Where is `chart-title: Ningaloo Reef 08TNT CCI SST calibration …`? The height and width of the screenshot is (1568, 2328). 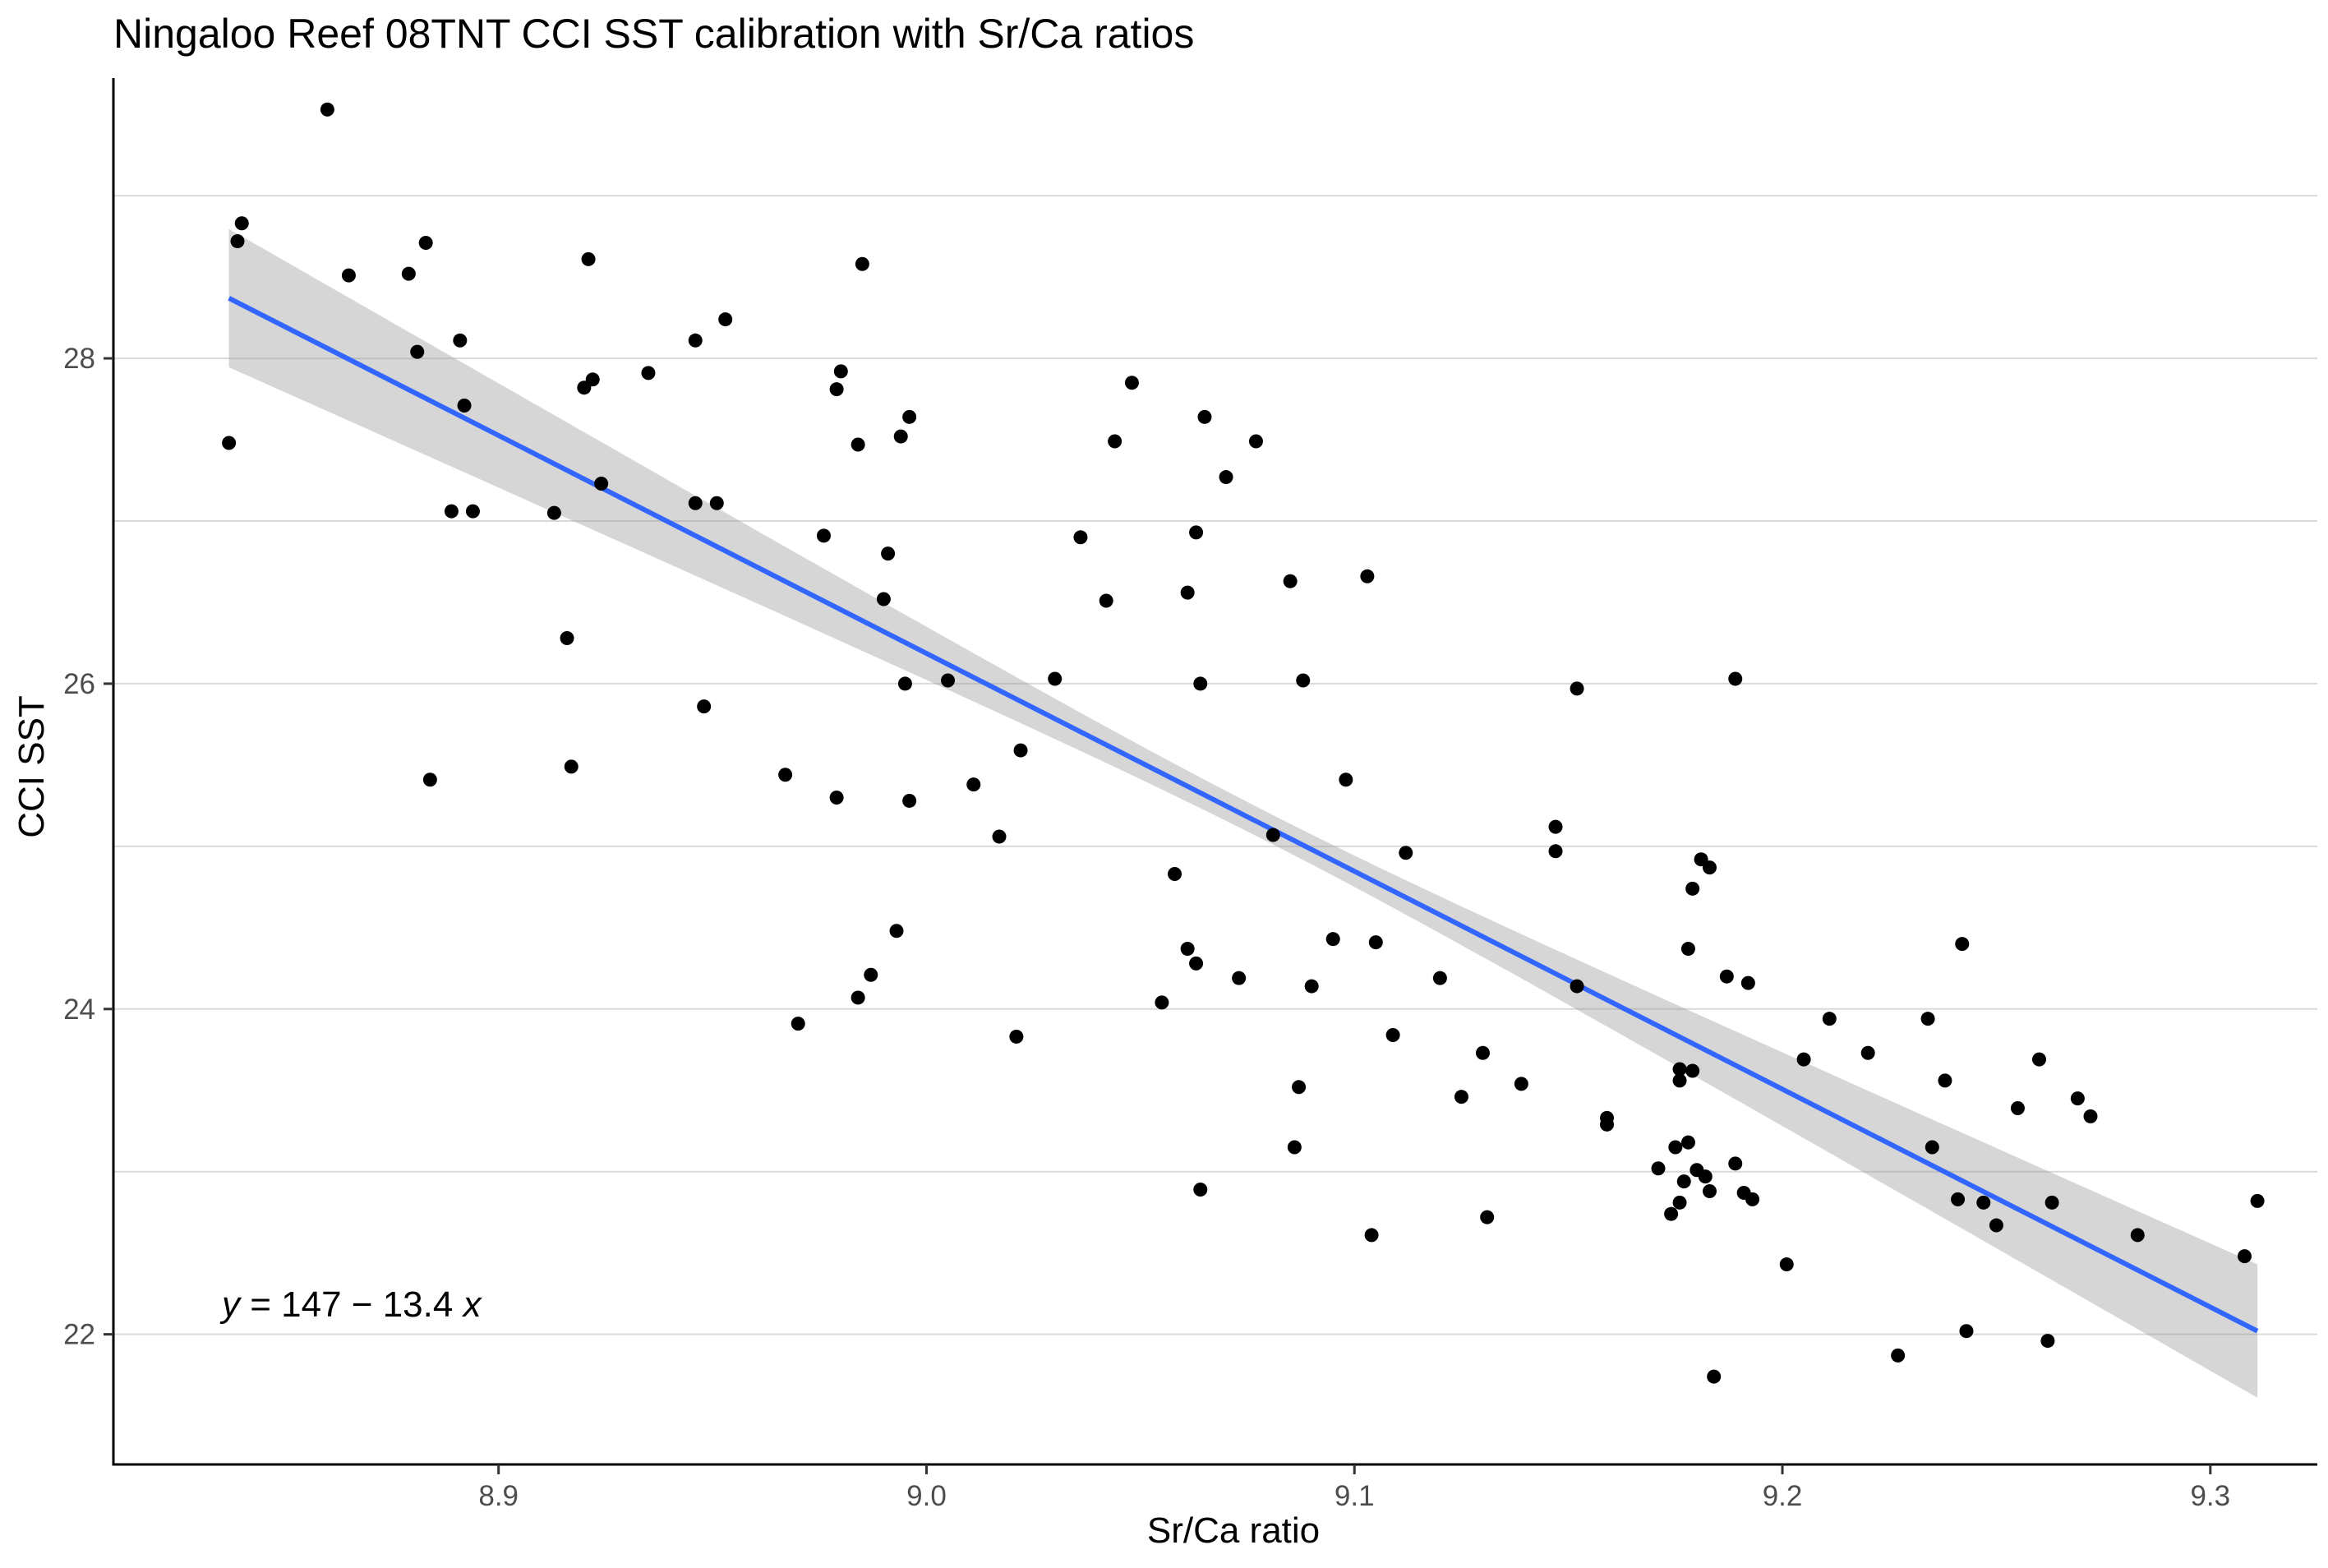 chart-title: Ningaloo Reef 08TNT CCI SST calibration … is located at coordinates (653, 34).